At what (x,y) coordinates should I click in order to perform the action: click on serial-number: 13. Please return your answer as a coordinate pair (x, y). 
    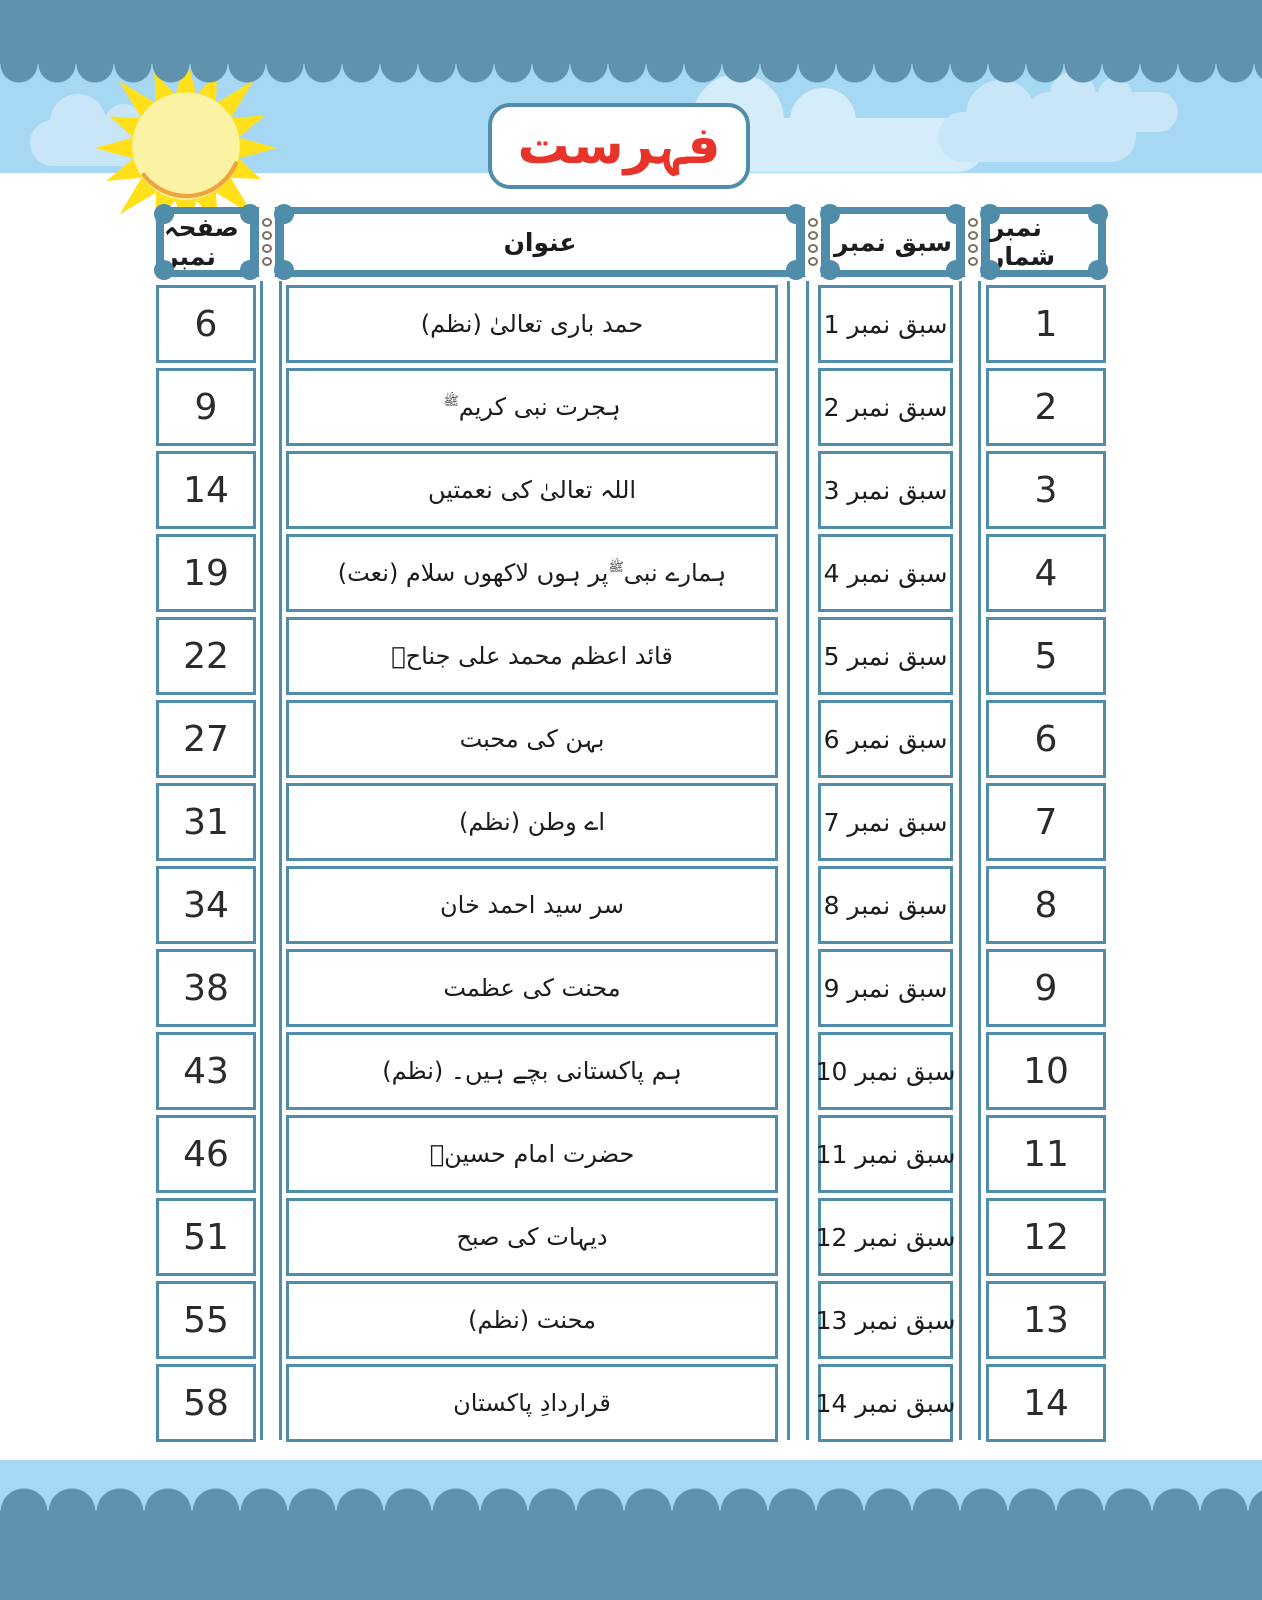
    Looking at the image, I should click on (1046, 1320).